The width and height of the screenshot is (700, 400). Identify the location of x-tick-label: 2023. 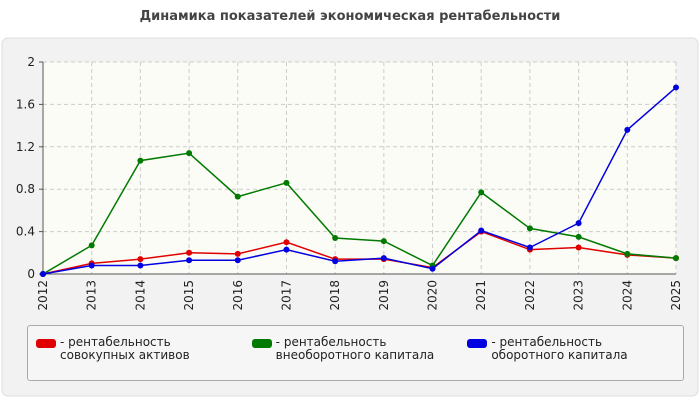
(579, 295).